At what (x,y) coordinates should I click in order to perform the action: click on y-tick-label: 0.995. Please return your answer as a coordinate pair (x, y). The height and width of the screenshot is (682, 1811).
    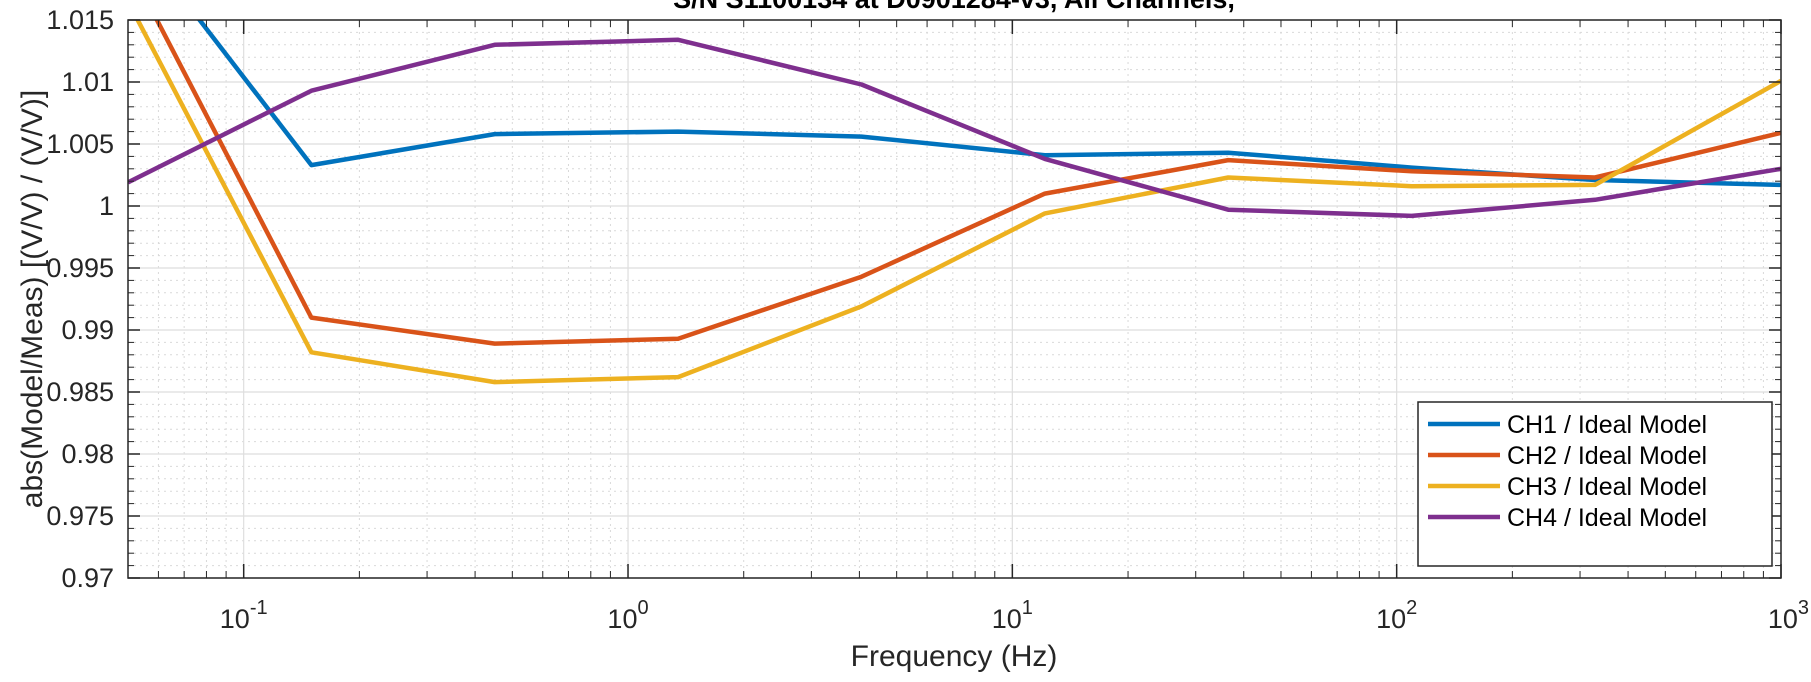
    Looking at the image, I should click on (80, 268).